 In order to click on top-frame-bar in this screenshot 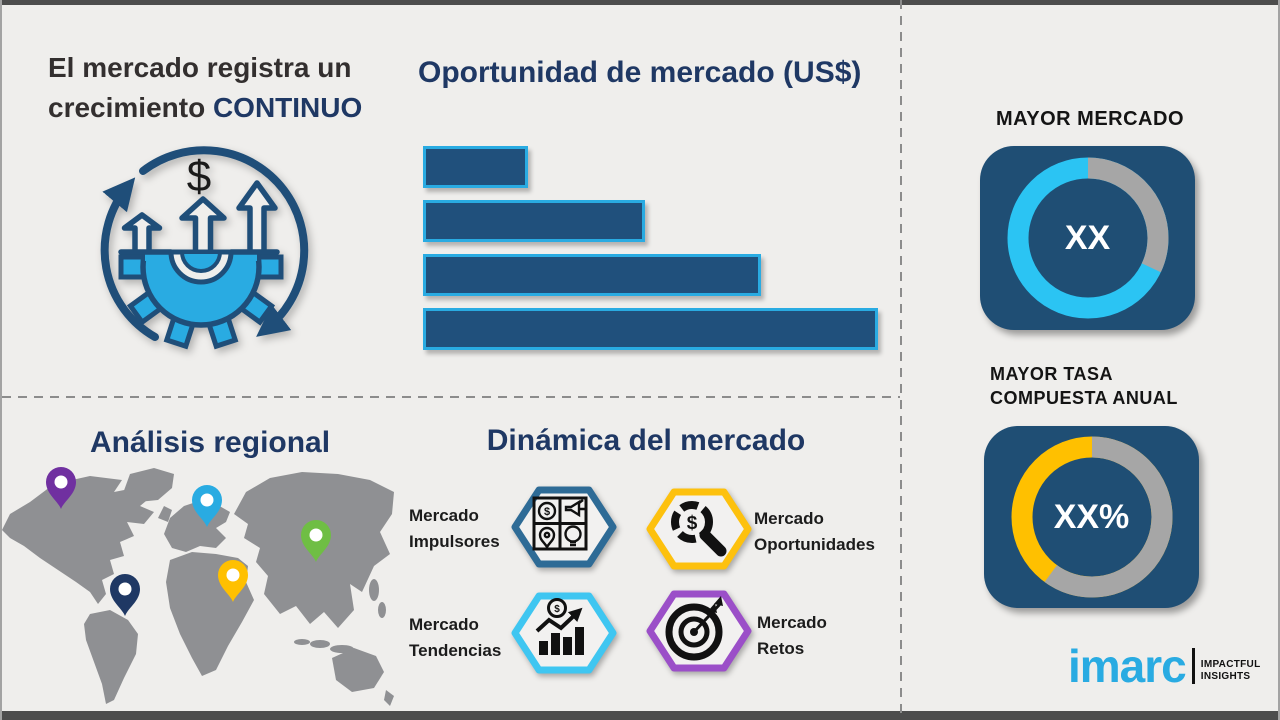, I will do `click(640, 2)`.